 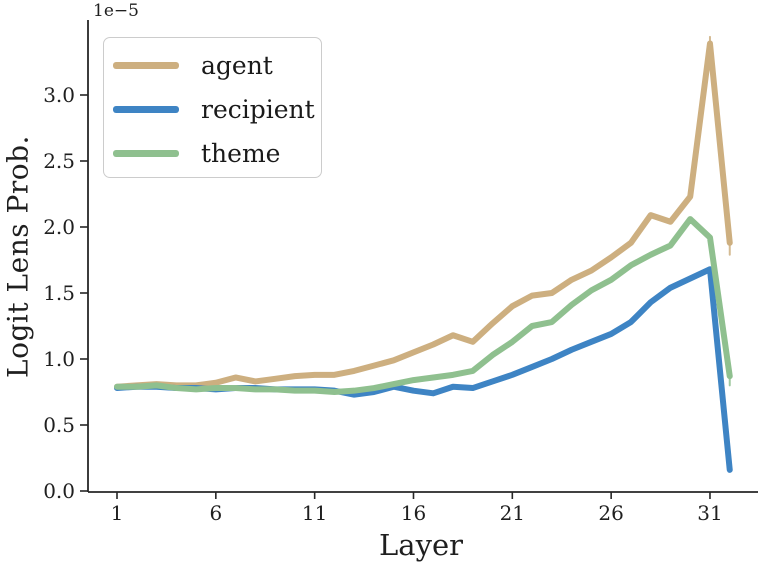 I want to click on y-tick-label: 0.0, so click(x=59, y=491).